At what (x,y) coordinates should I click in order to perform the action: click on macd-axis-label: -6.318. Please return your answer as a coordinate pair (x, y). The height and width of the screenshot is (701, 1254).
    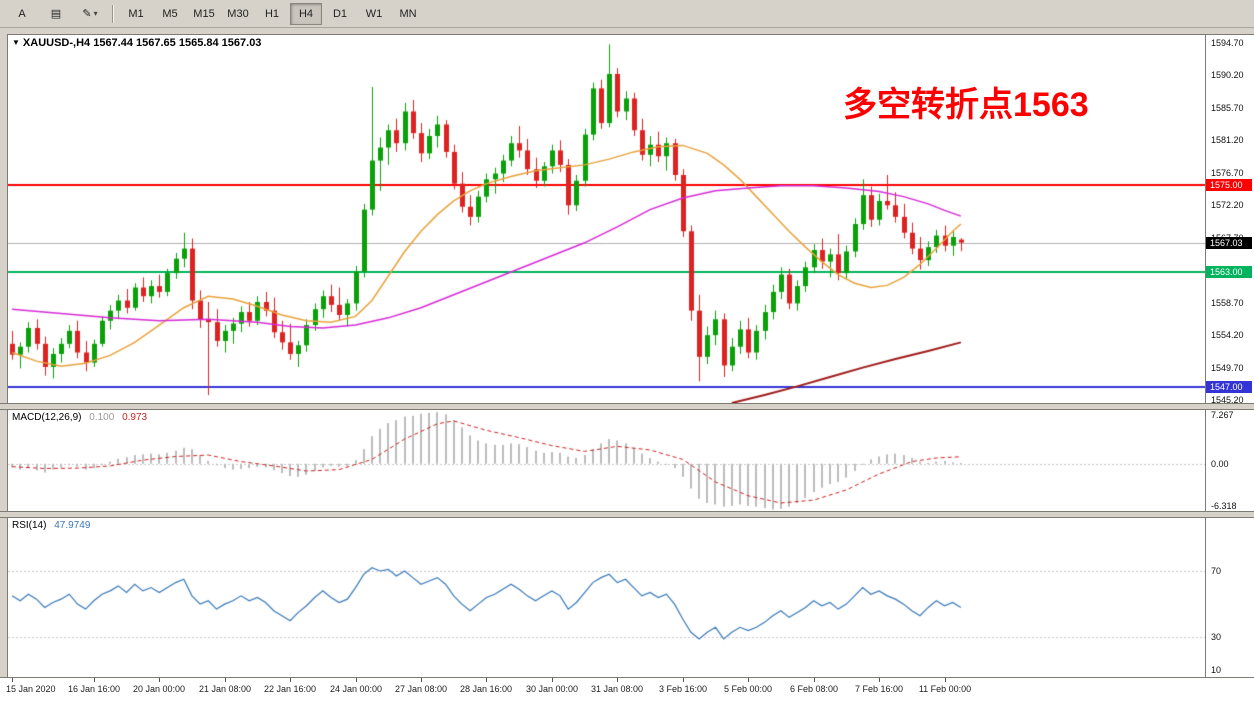
    Looking at the image, I should click on (1224, 506).